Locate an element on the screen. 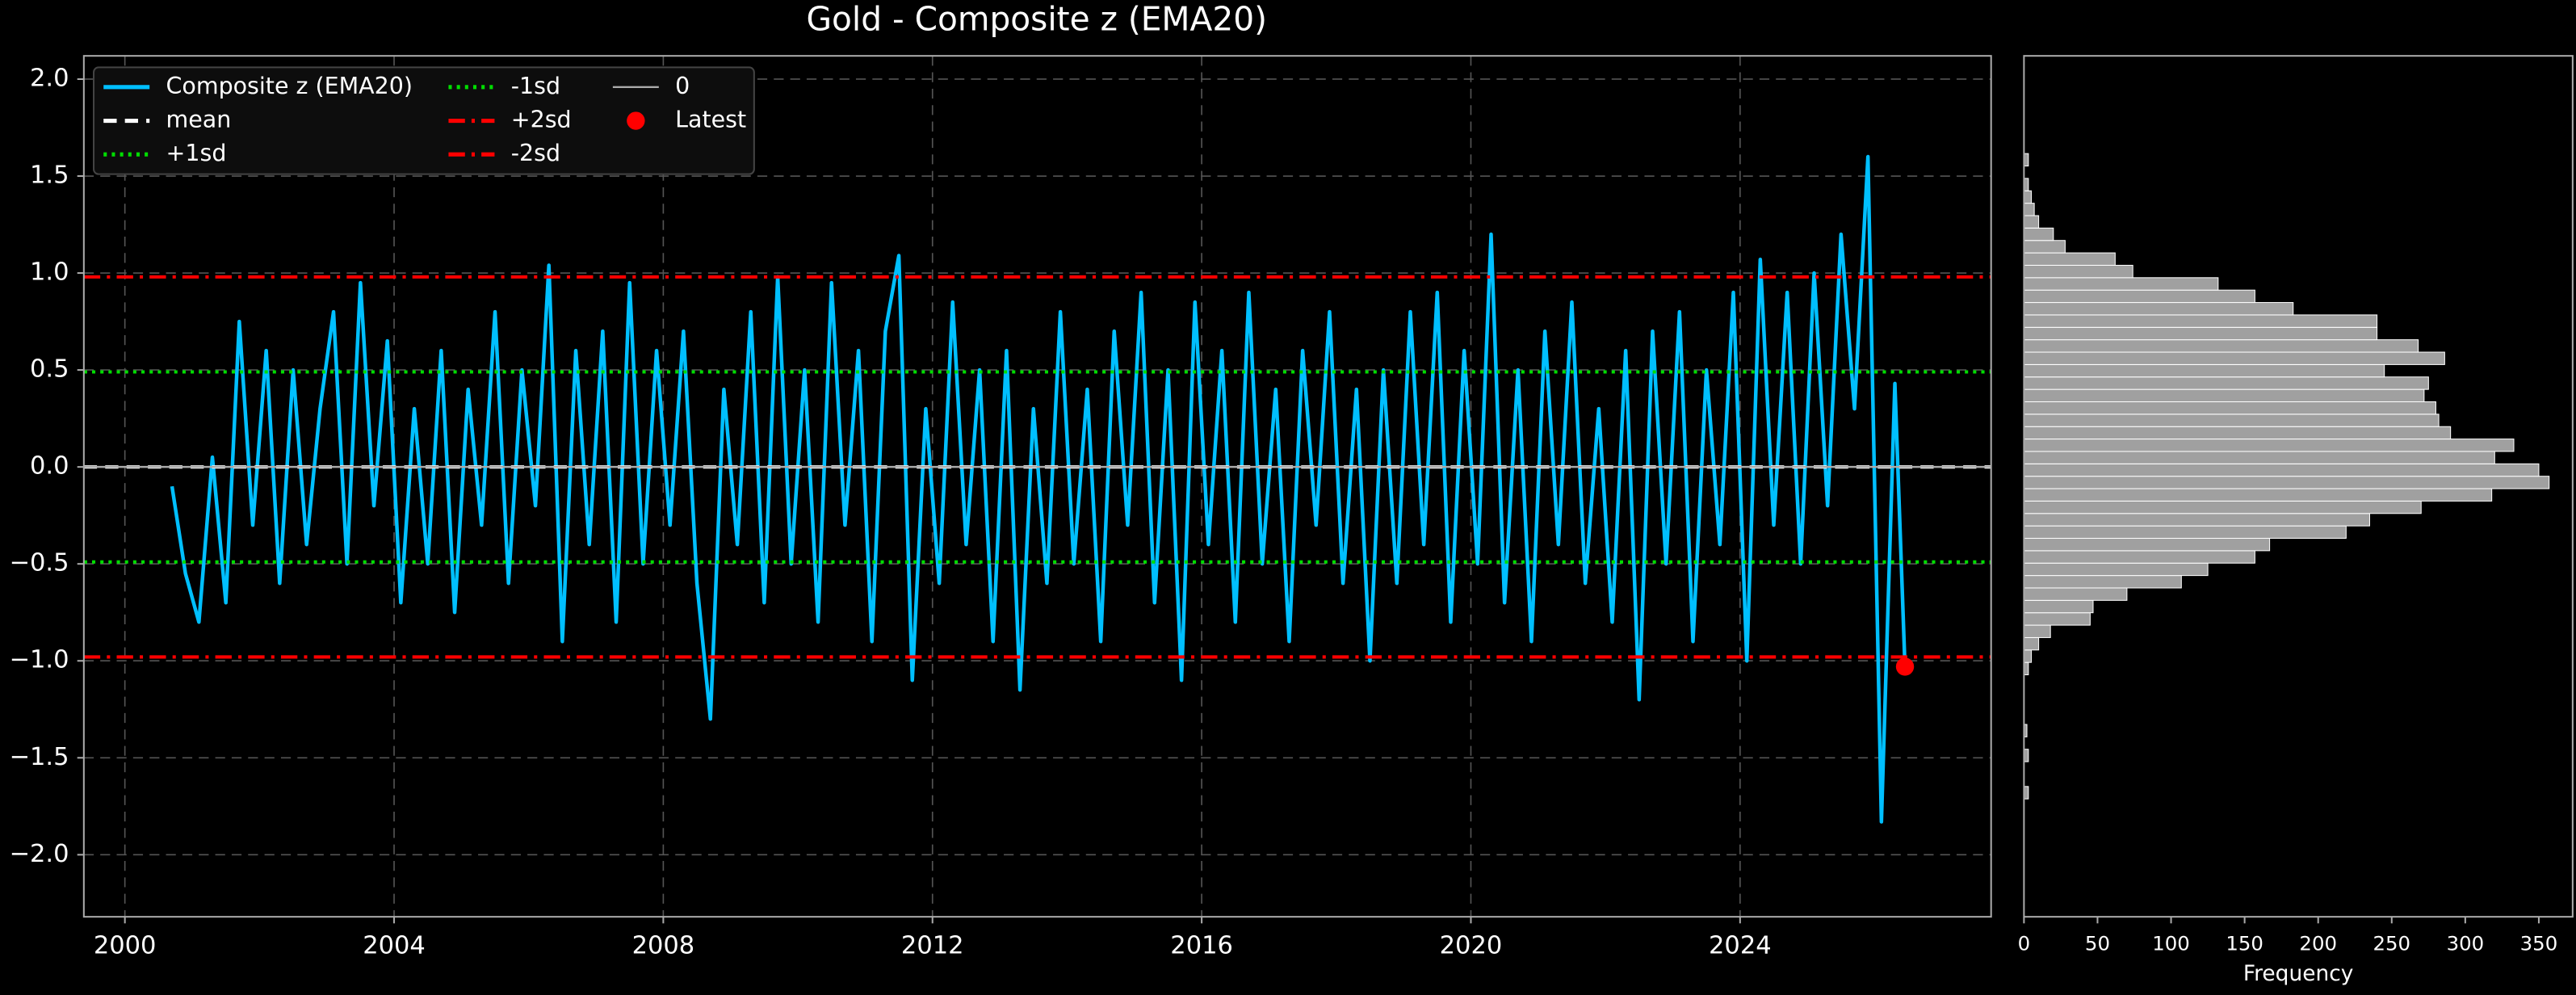 This screenshot has height=995, width=2576. legend-box is located at coordinates (424, 120).